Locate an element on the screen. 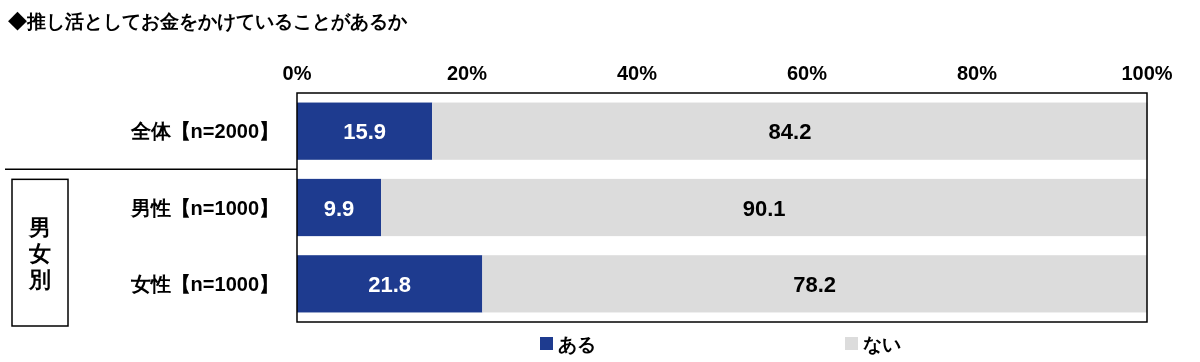 This screenshot has width=1200, height=362. y-tick-label: 全体【n=2000】 is located at coordinates (204, 131).